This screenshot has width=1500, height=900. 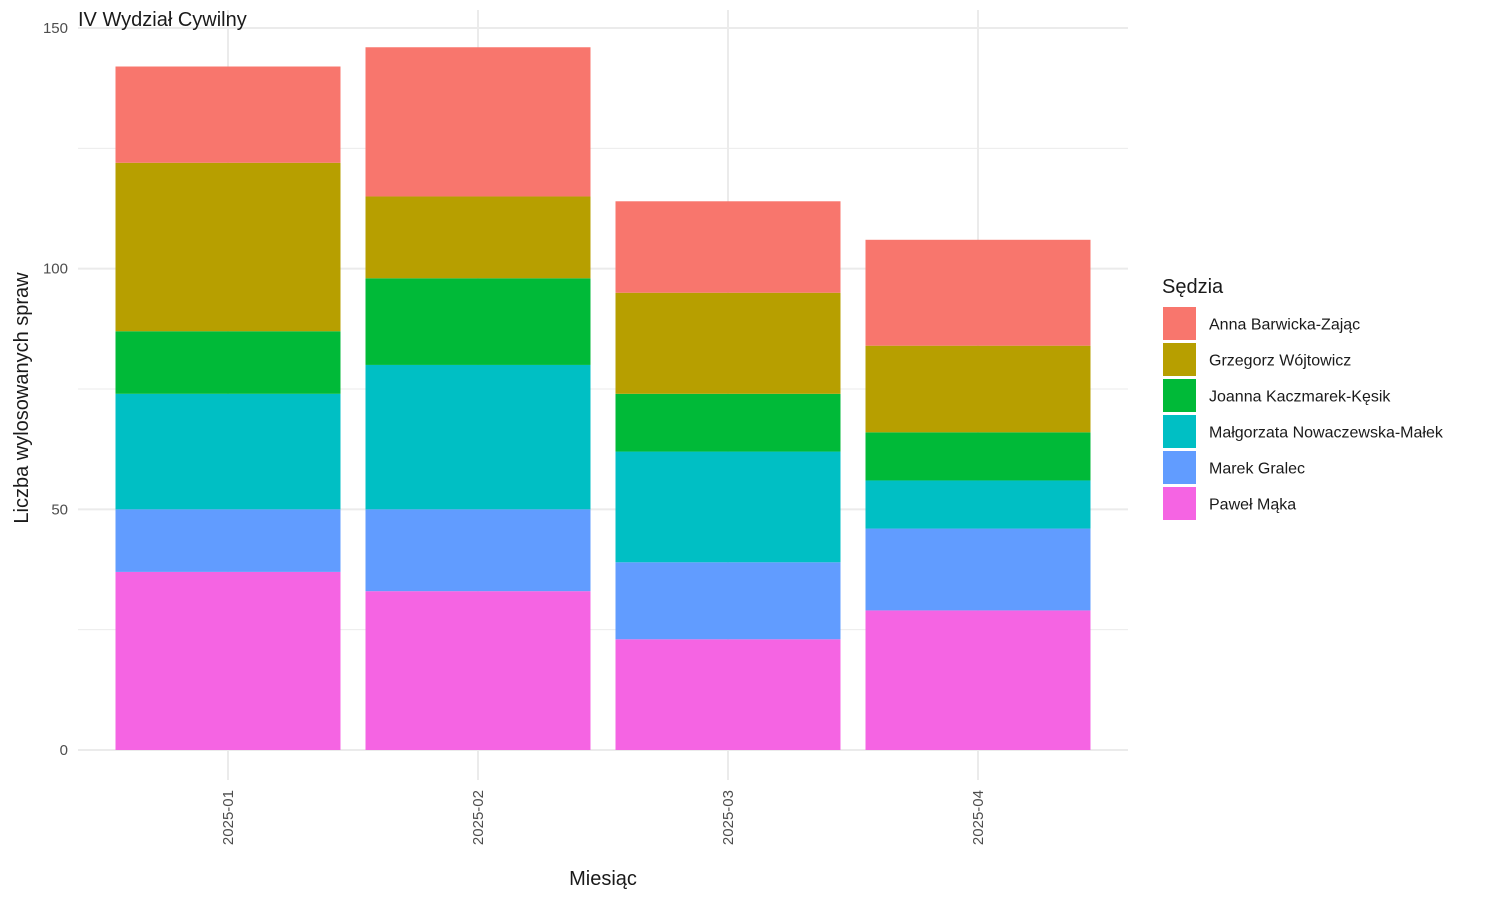 I want to click on legend-label: Anna Barwicka-Zając, so click(x=1284, y=325).